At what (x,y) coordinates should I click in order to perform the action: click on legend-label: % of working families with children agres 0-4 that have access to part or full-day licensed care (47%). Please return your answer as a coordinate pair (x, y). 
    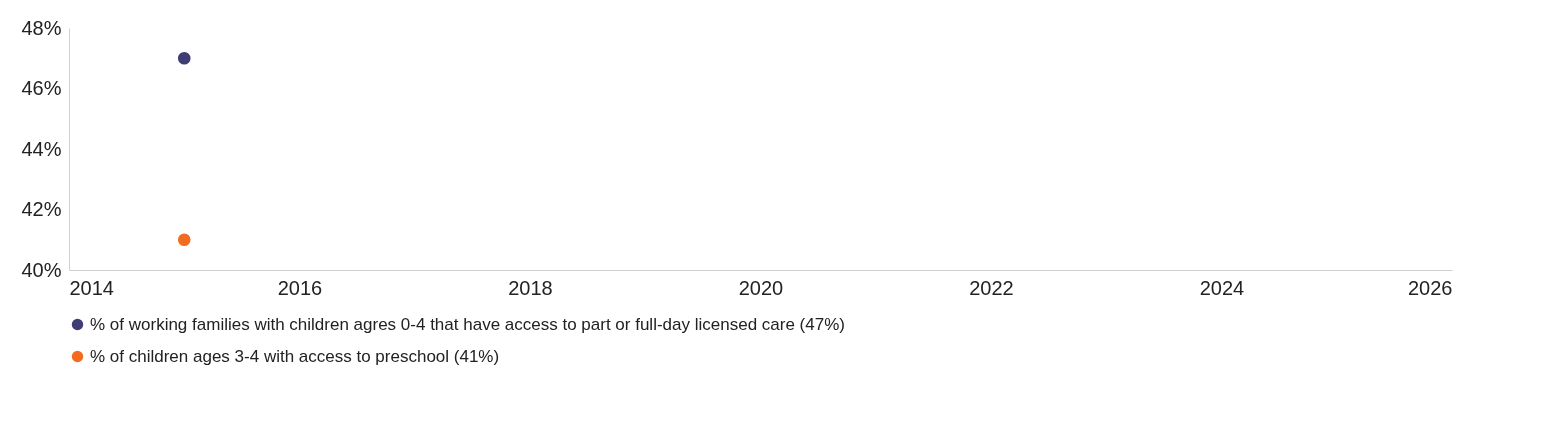
    Looking at the image, I should click on (467, 324).